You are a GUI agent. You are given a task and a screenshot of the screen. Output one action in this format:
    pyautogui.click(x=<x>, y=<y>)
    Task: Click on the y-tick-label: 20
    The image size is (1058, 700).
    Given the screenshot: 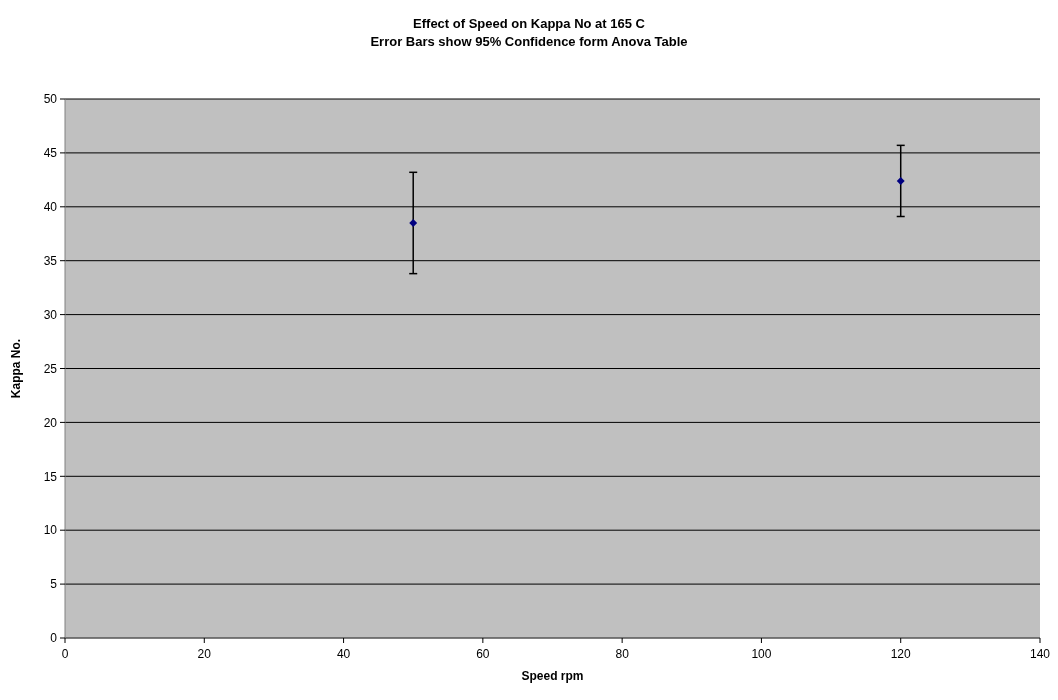 What is the action you would take?
    pyautogui.click(x=50, y=422)
    